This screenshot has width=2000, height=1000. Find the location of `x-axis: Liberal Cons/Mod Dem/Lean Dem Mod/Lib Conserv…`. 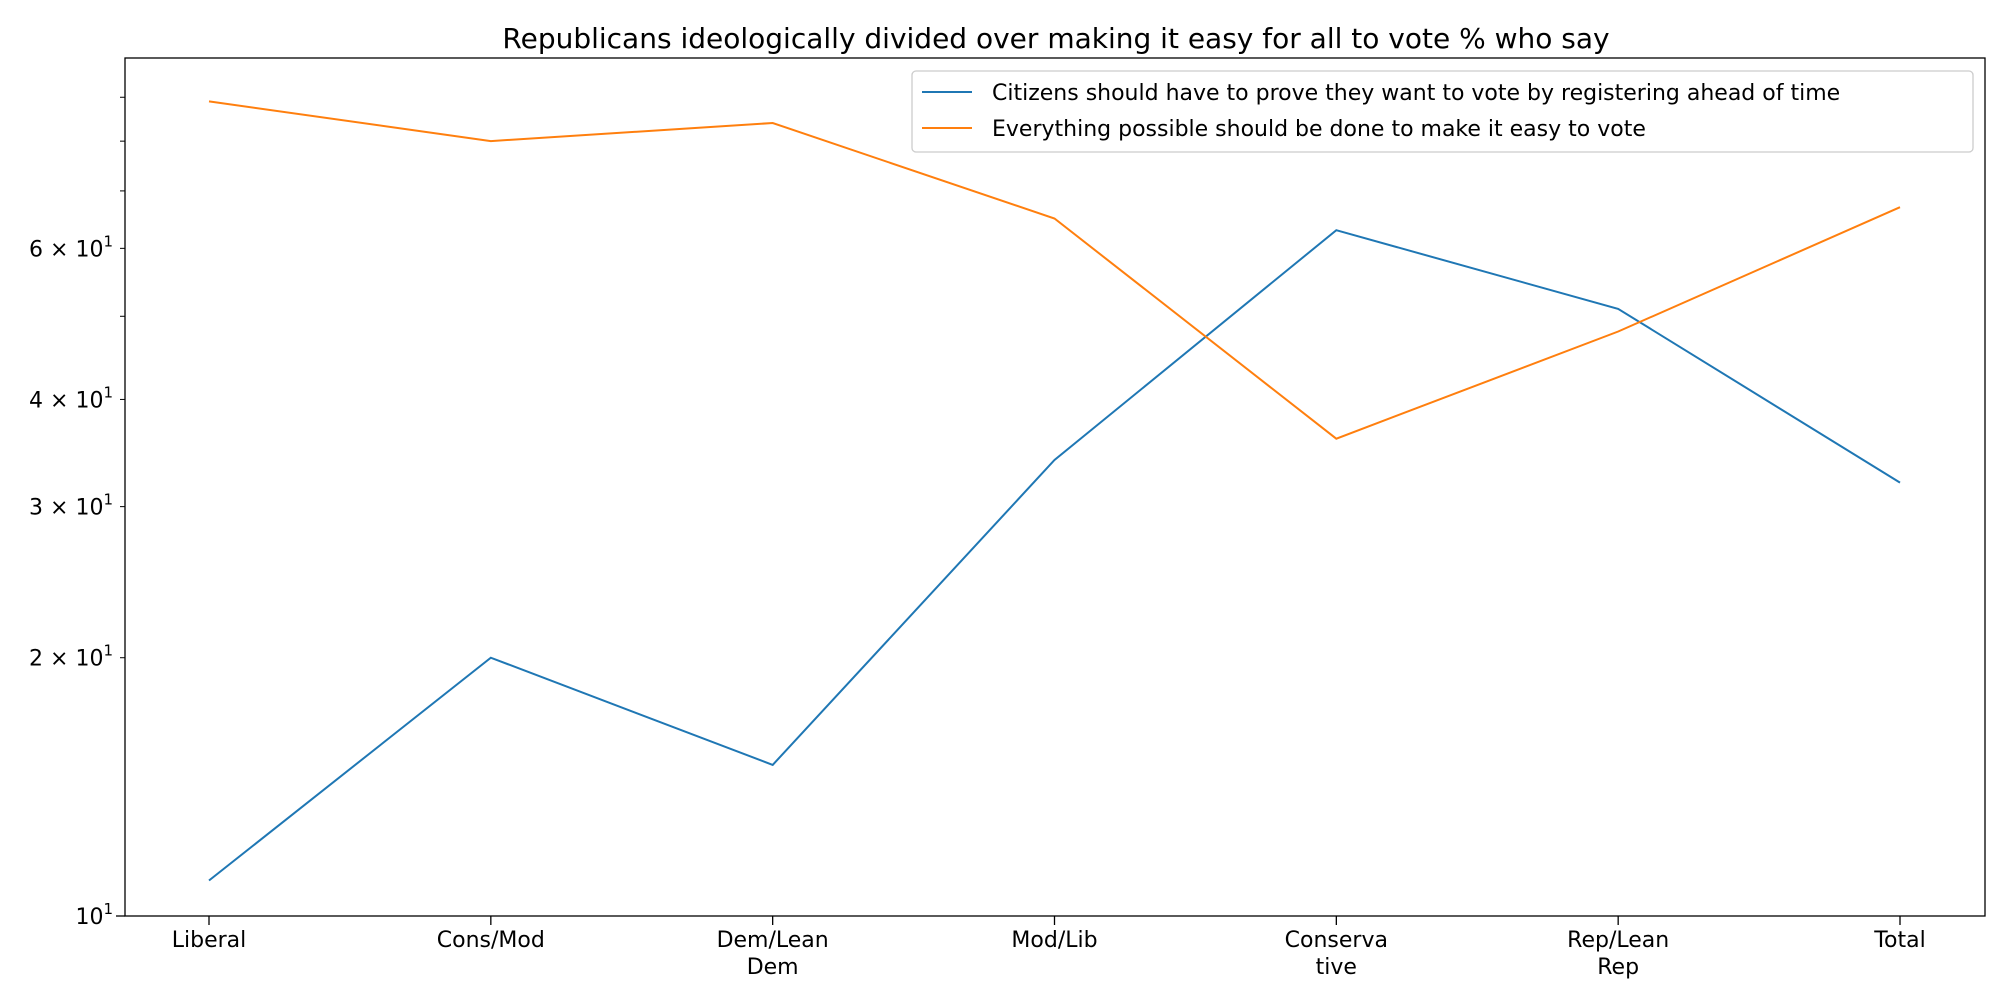

x-axis: Liberal Cons/Mod Dem/Lean Dem Mod/Lib Conserv… is located at coordinates (1049, 948).